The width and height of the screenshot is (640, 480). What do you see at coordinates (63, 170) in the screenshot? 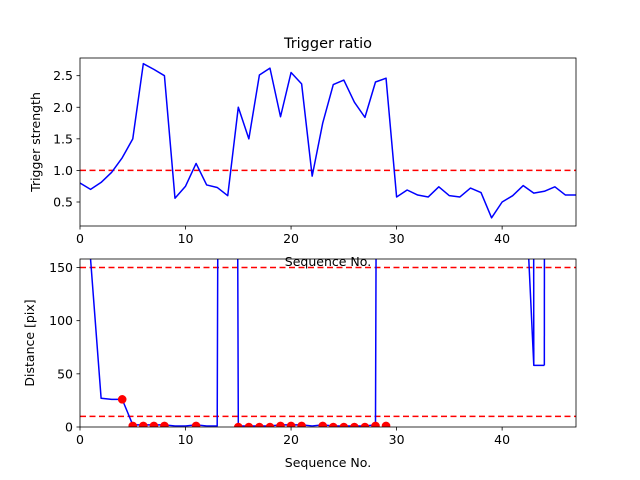
I see `y-tick-label: 1.0` at bounding box center [63, 170].